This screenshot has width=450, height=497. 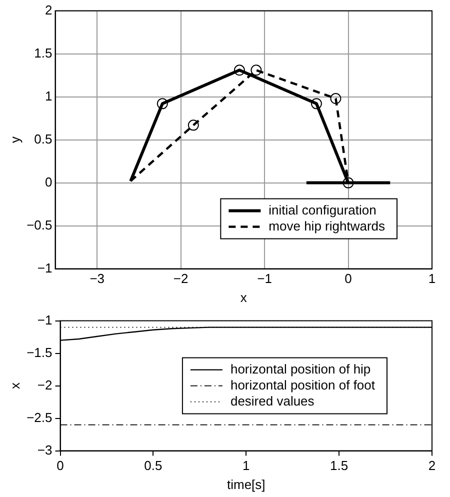 What do you see at coordinates (14, 386) in the screenshot?
I see `y-axis-title: x` at bounding box center [14, 386].